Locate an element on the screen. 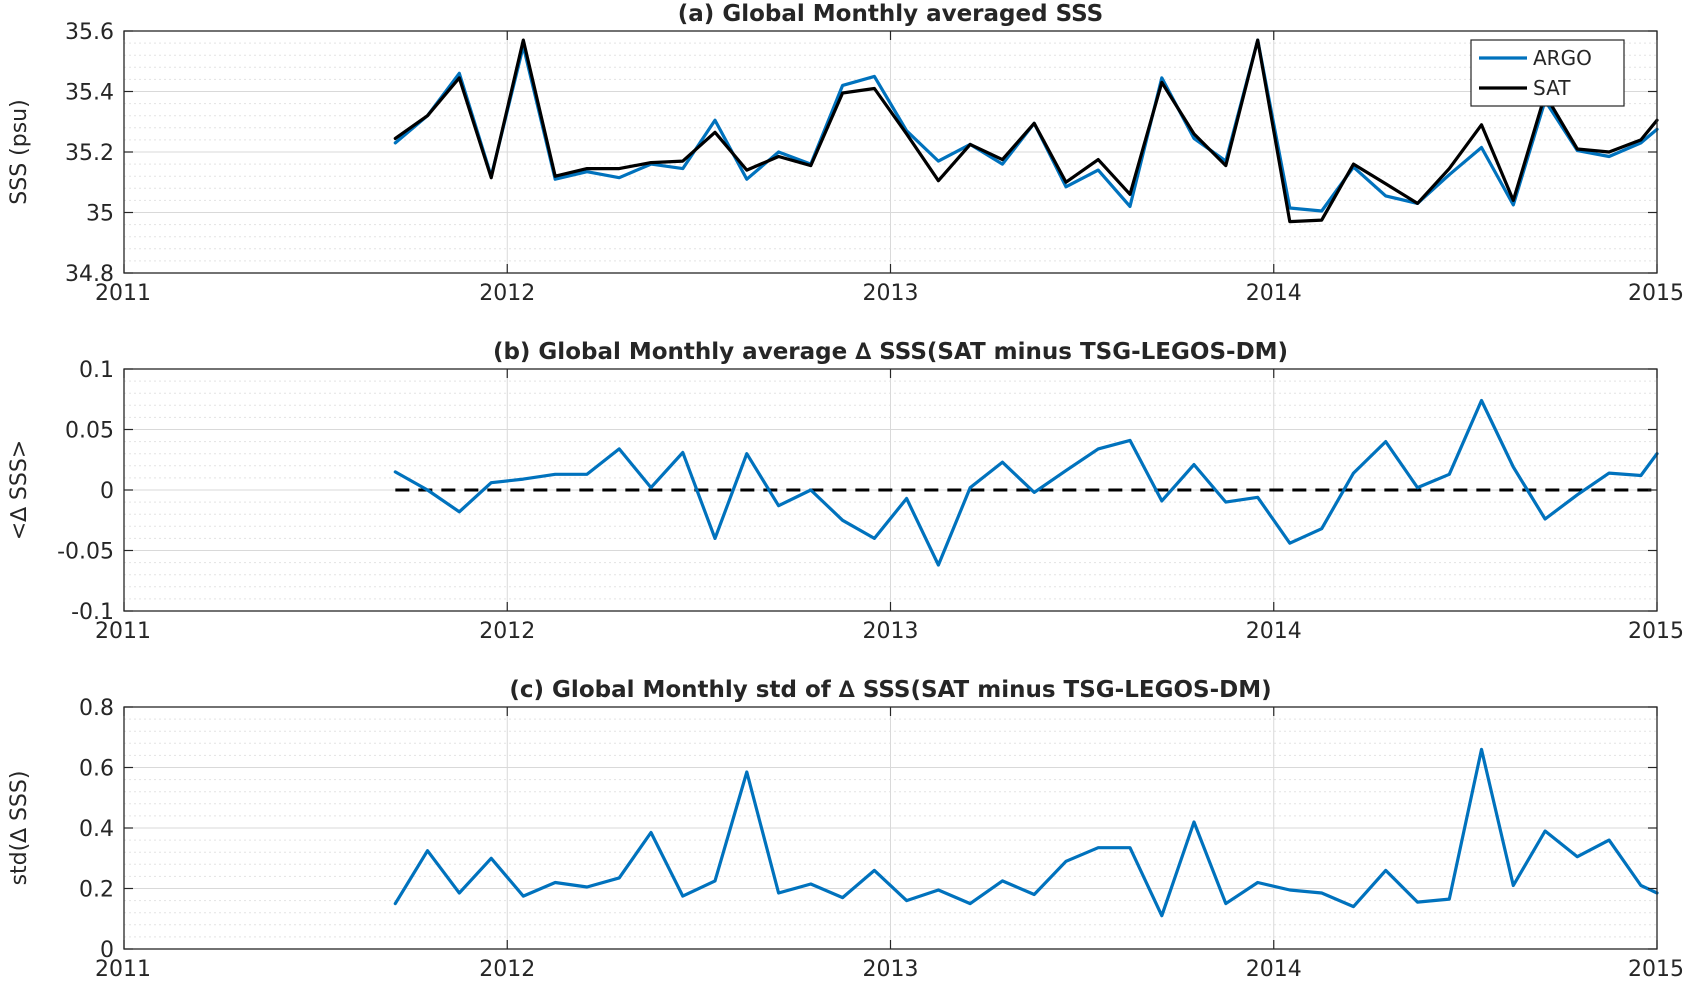 This screenshot has width=1688, height=982. y-tick-label: 0.6 is located at coordinates (96, 769).